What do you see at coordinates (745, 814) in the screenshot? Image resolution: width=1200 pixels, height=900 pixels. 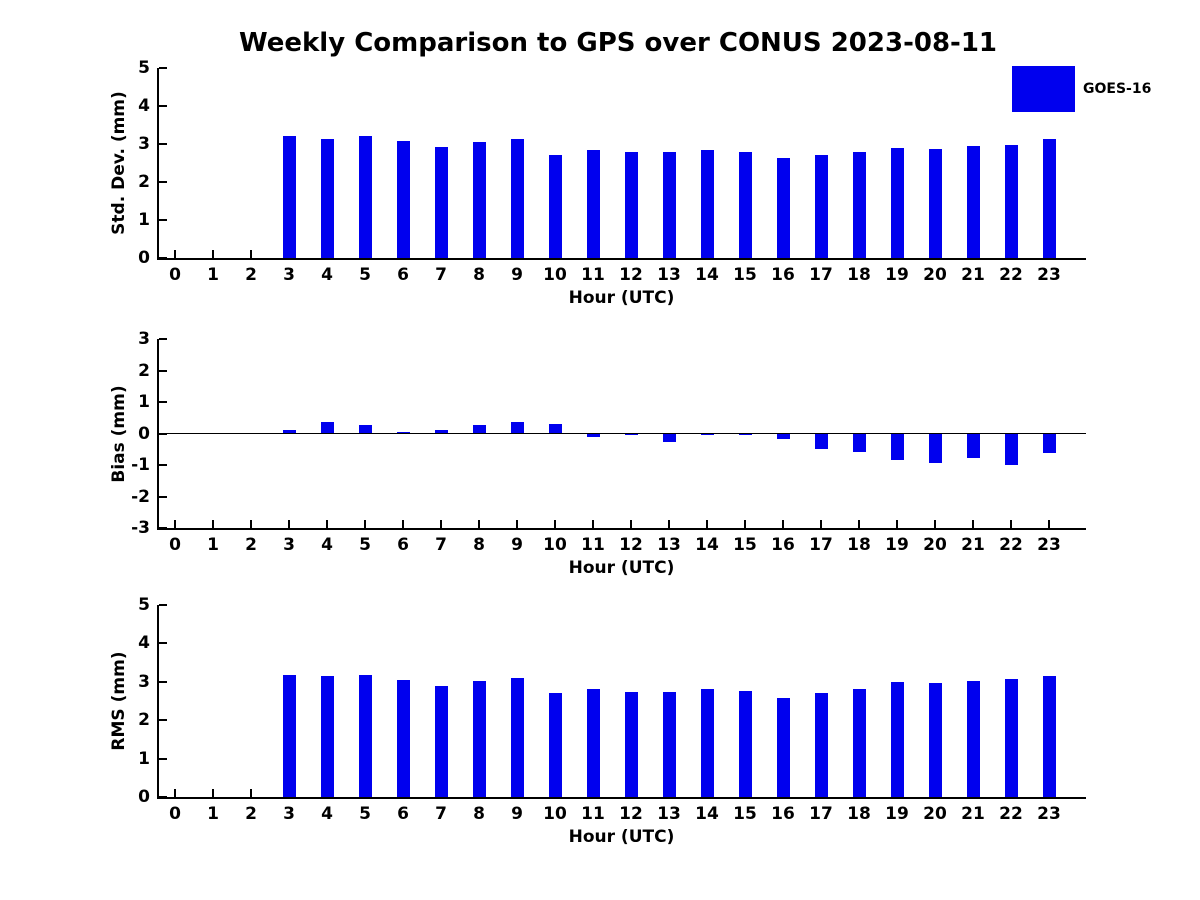 I see `x-tick-label: 15` at bounding box center [745, 814].